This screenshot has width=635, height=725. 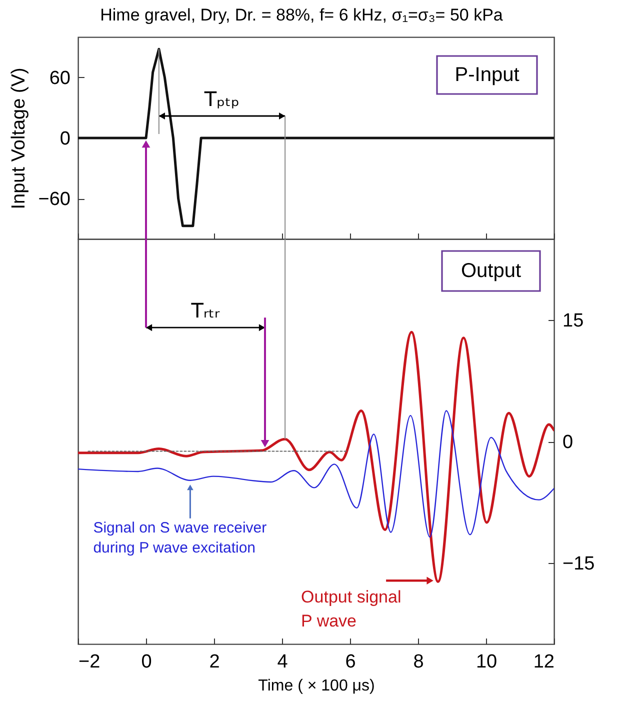 I want to click on x-tick-label: 12, so click(x=543, y=662).